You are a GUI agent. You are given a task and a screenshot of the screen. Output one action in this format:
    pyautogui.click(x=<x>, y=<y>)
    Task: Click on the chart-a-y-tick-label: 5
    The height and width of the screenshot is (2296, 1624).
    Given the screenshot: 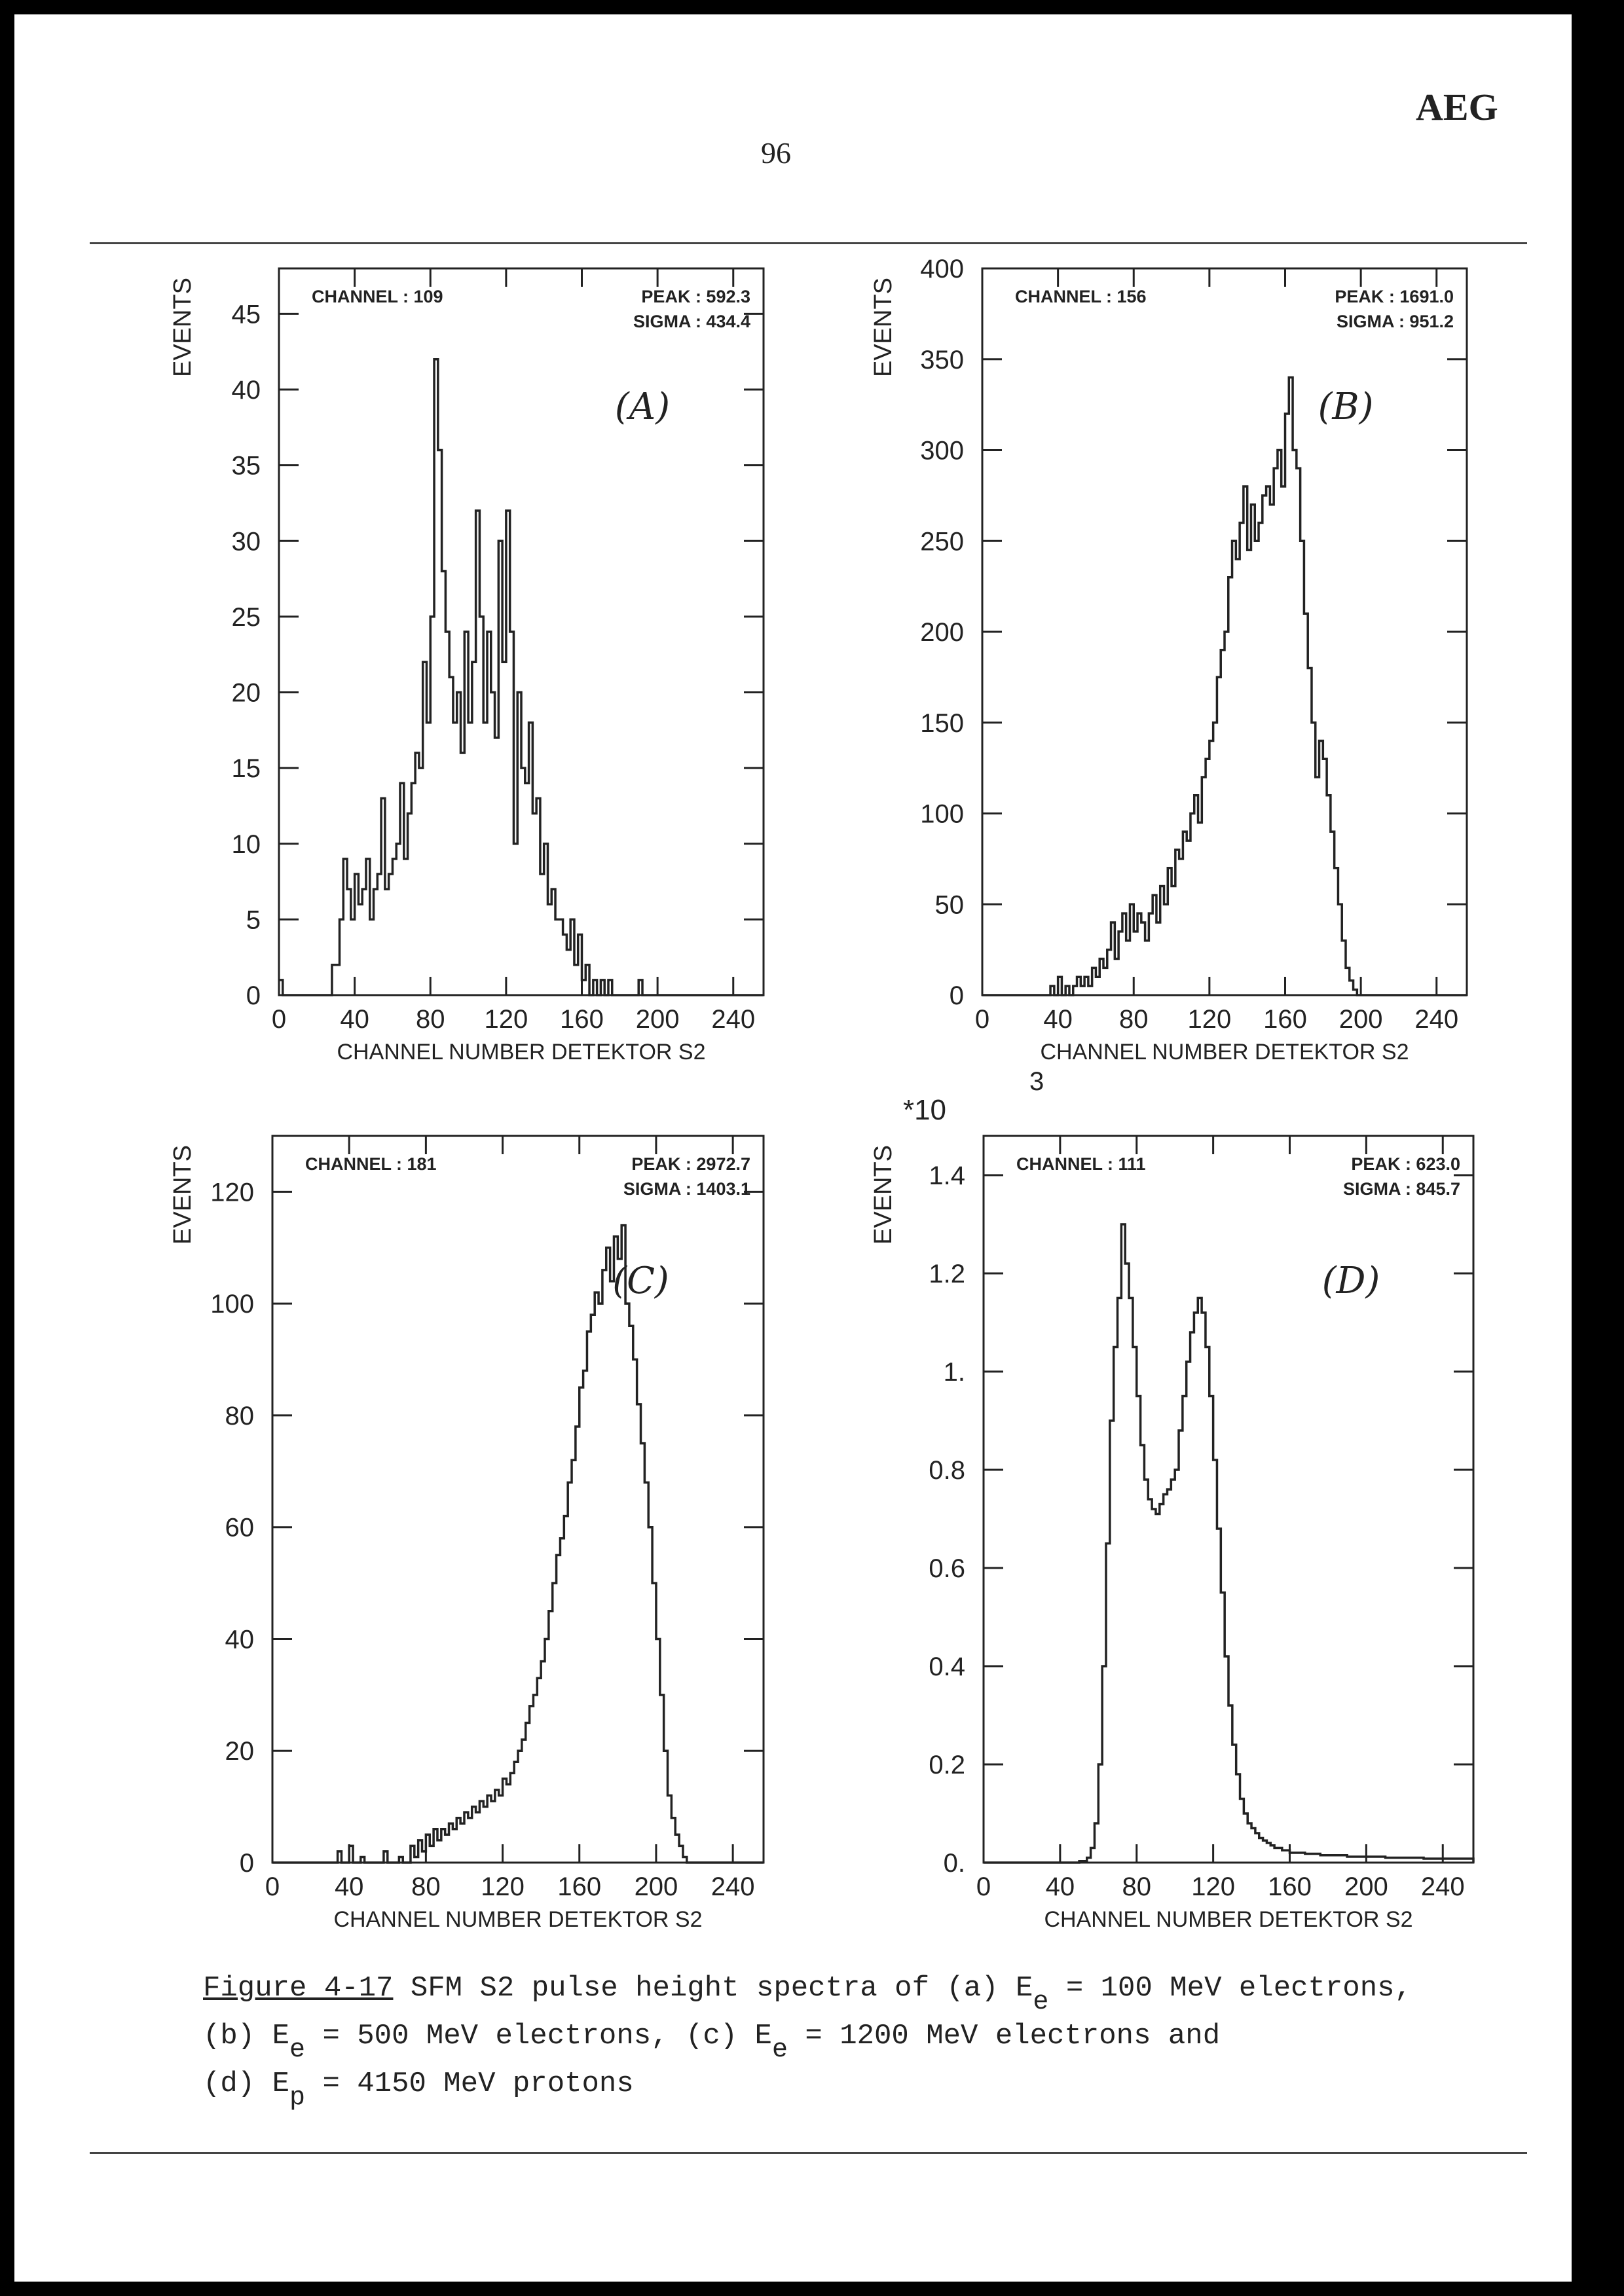 What is the action you would take?
    pyautogui.click(x=253, y=919)
    